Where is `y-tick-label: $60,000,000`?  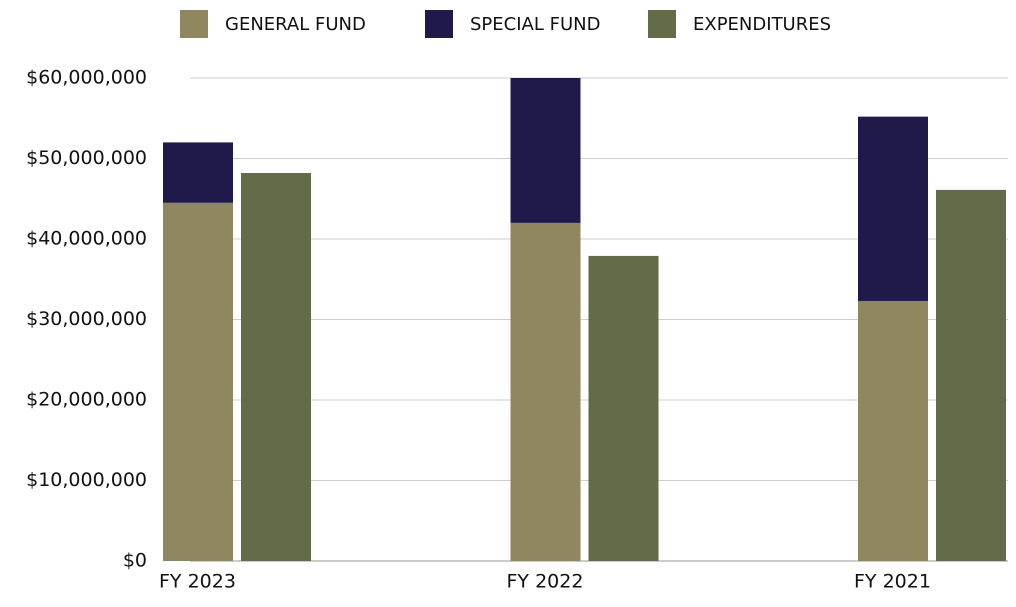
y-tick-label: $60,000,000 is located at coordinates (86, 78).